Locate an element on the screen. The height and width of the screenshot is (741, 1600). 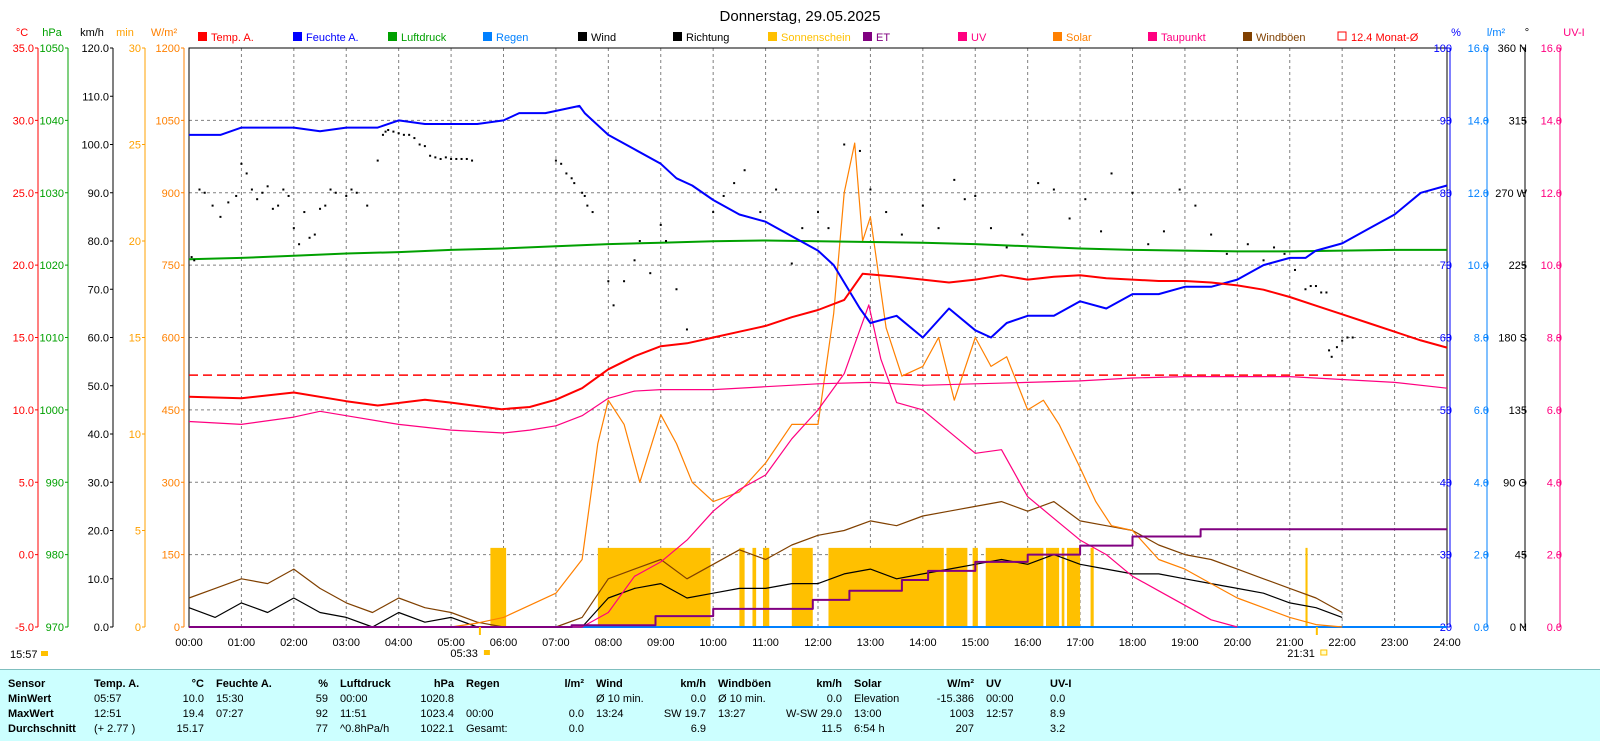
right-axis-tick-label: 360 N is located at coordinates (1512, 49).